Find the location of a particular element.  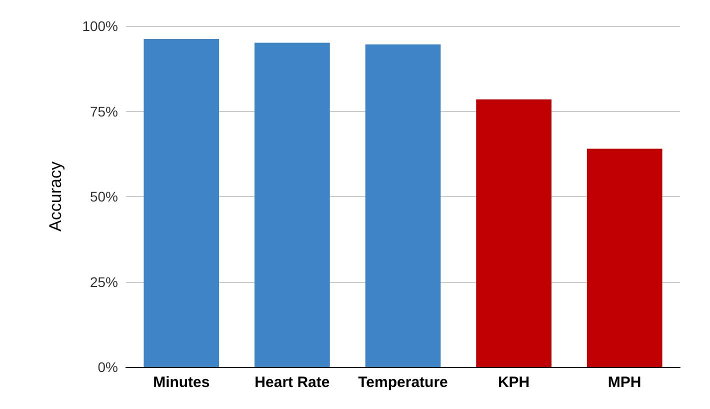

x-tick-label: Minutes is located at coordinates (181, 382).